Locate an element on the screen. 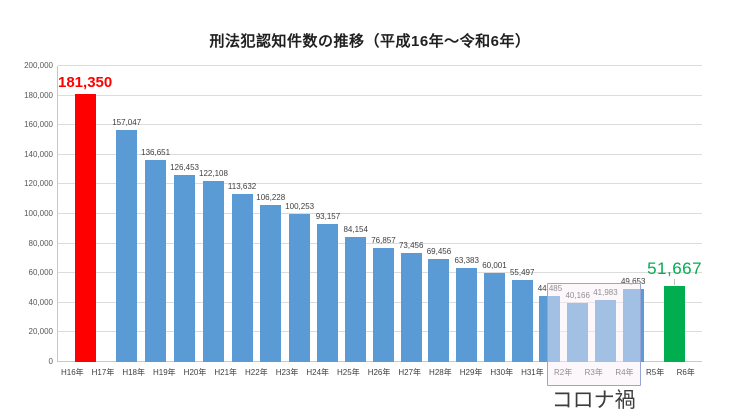 The height and width of the screenshot is (417, 740). bar-value-label: 136,651 is located at coordinates (156, 152).